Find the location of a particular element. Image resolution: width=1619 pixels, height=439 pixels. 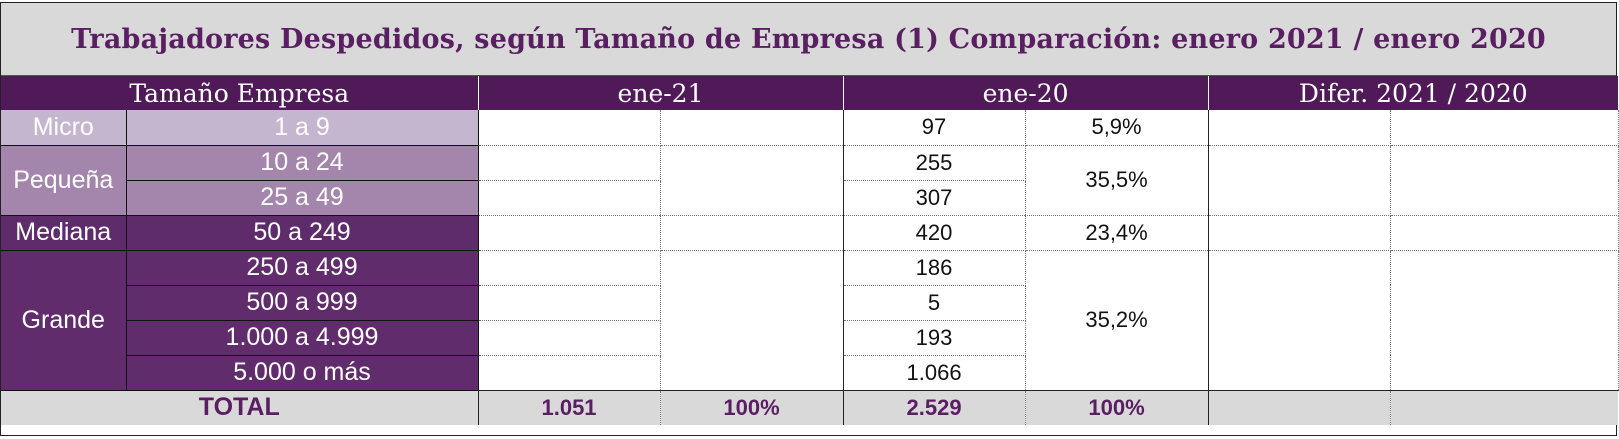

ene20-value-cell: 255 is located at coordinates (934, 163).